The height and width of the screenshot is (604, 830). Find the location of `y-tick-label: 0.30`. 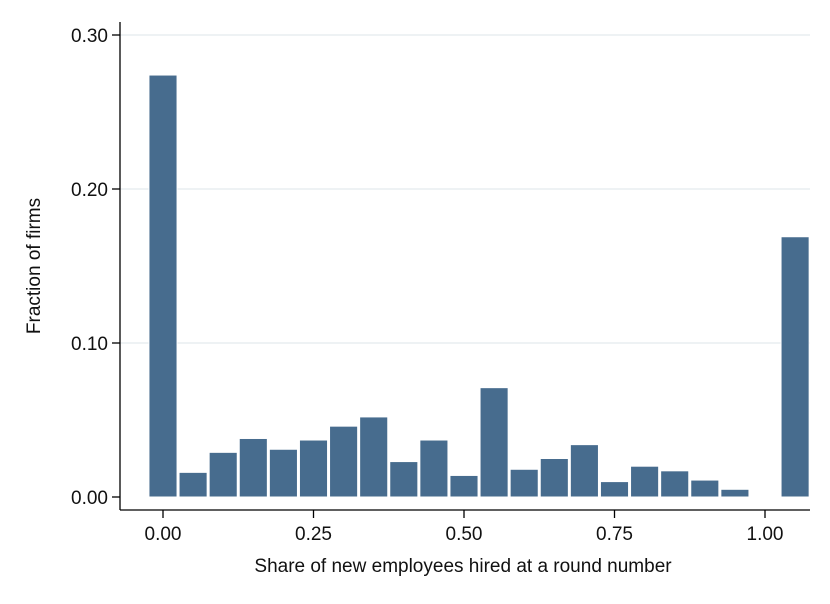

y-tick-label: 0.30 is located at coordinates (89, 36).